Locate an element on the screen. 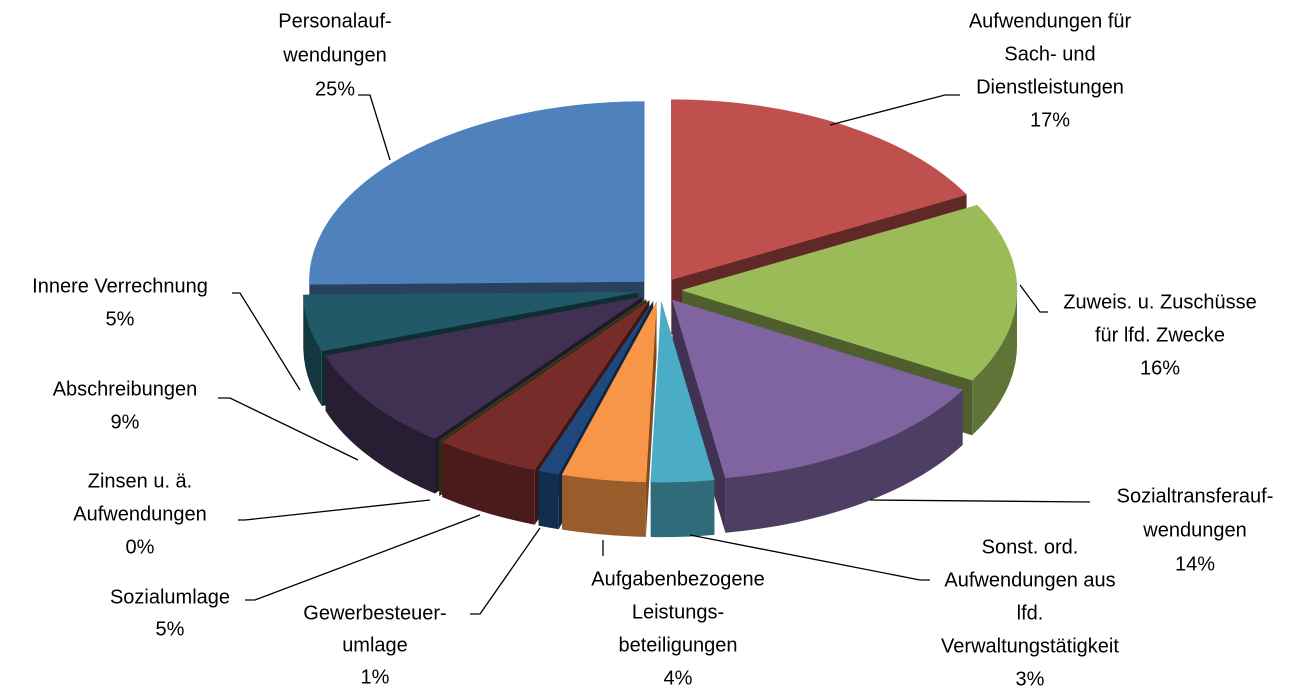 Image resolution: width=1290 pixels, height=690 pixels. slice-label: Gewerbesteuer- is located at coordinates (374, 613).